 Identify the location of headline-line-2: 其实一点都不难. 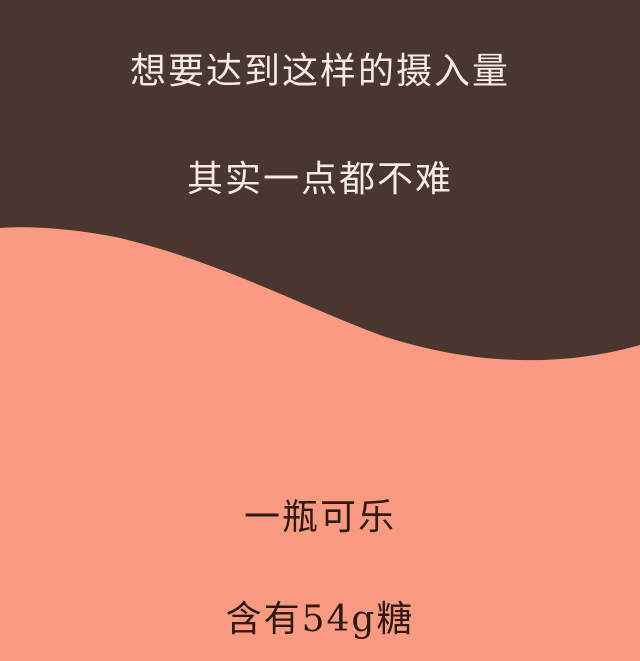
(319, 179).